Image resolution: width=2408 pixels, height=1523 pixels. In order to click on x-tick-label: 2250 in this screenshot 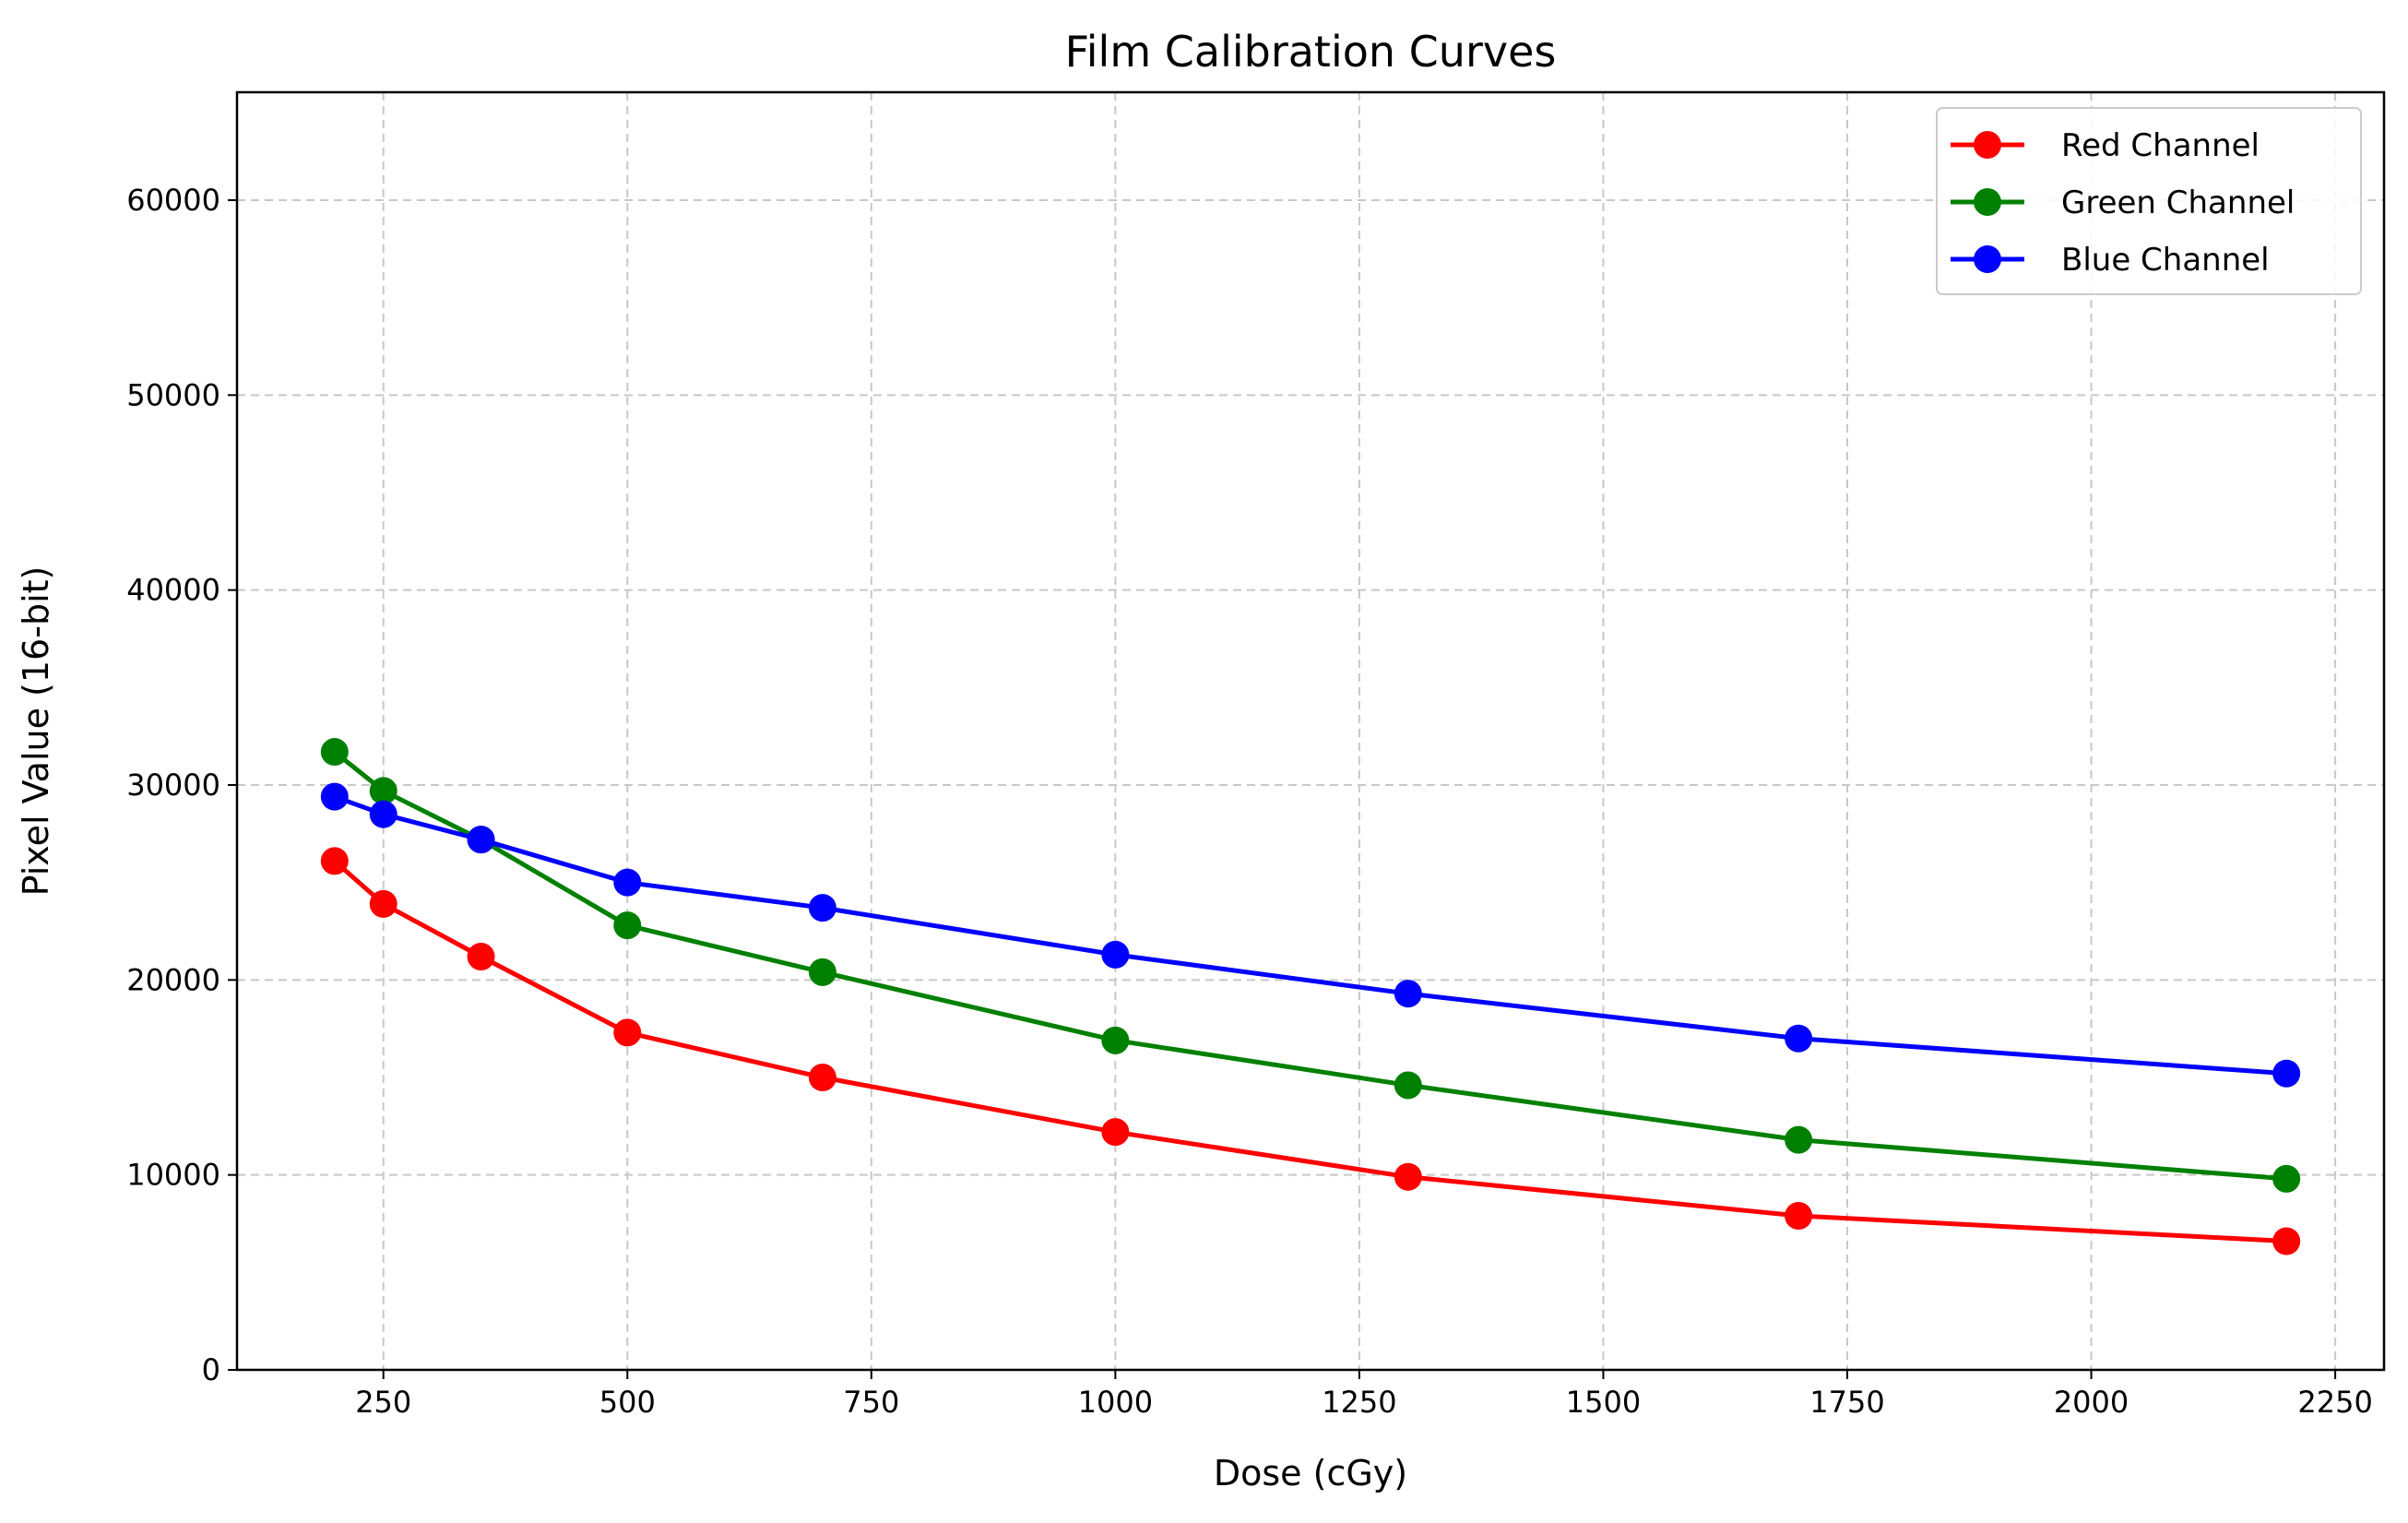, I will do `click(2334, 1402)`.